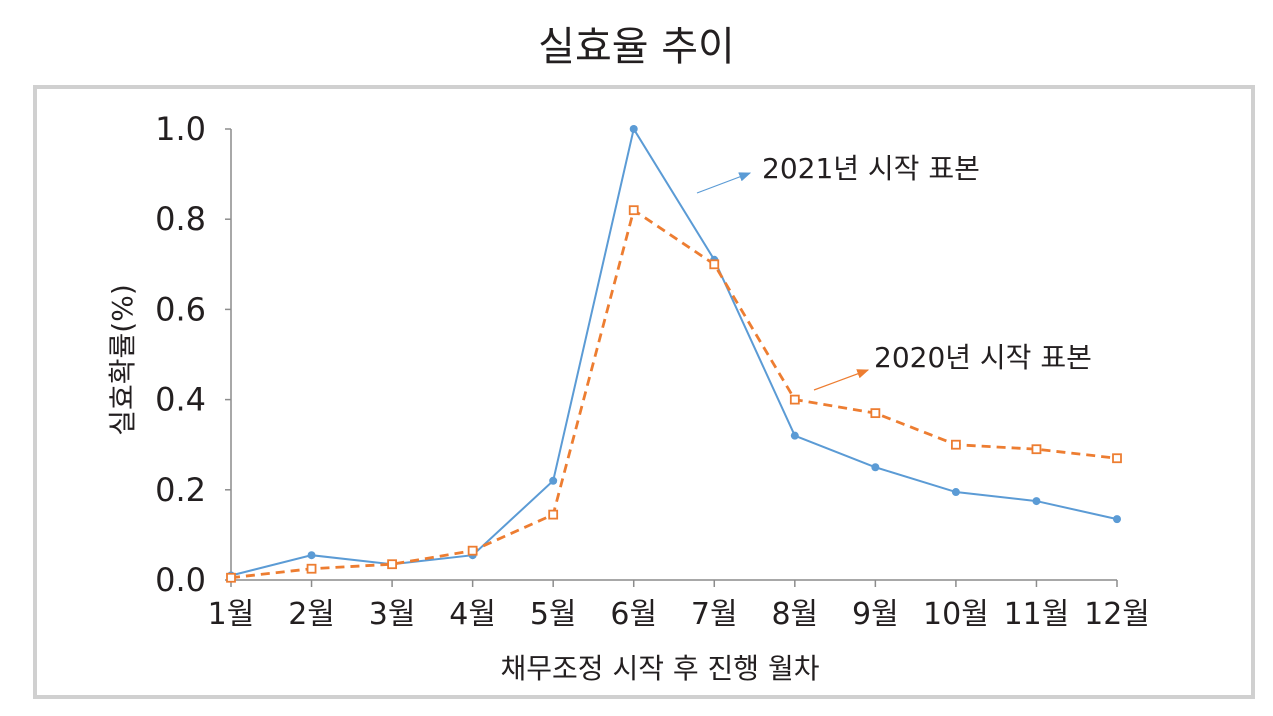 This screenshot has width=1273, height=716. What do you see at coordinates (180, 400) in the screenshot?
I see `y-tick-label: 0.4` at bounding box center [180, 400].